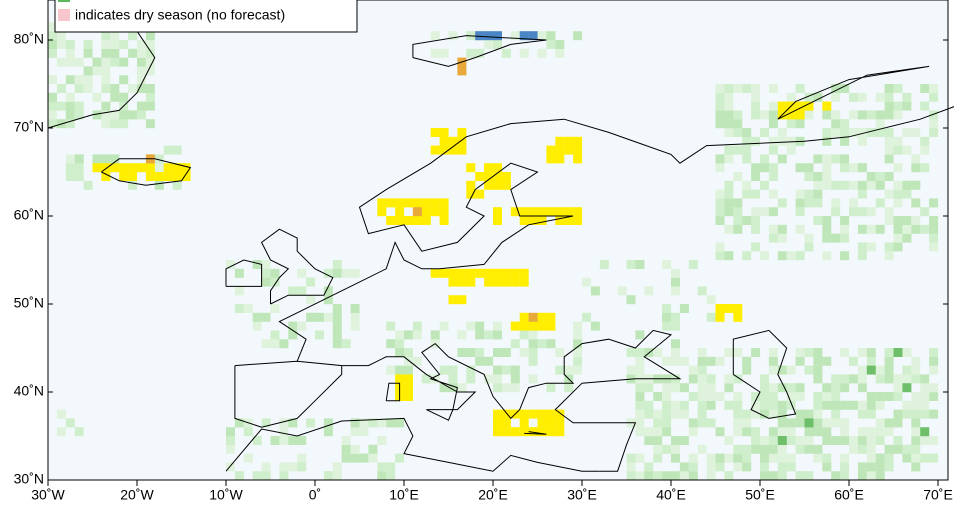 The height and width of the screenshot is (514, 954). What do you see at coordinates (206, 16) in the screenshot?
I see `legend: indicates dry season (no forecast)` at bounding box center [206, 16].